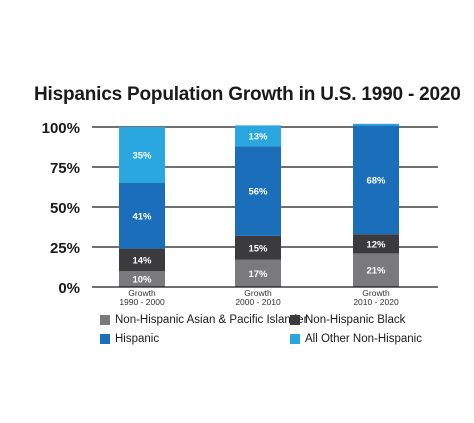 The height and width of the screenshot is (423, 474). I want to click on legend-label: Non-Hispanic Black, so click(355, 320).